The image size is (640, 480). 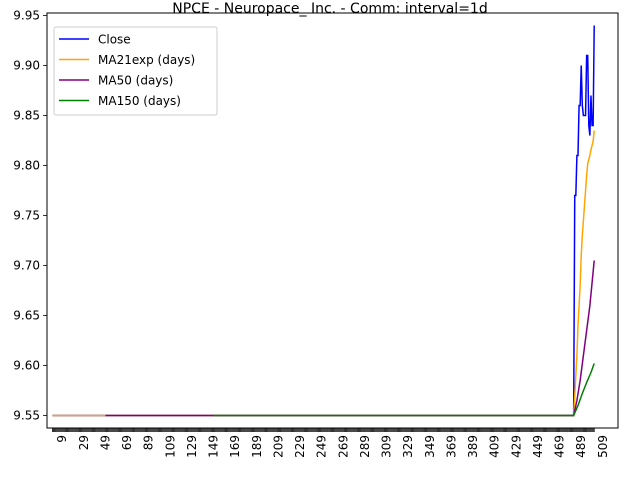 What do you see at coordinates (149, 442) in the screenshot?
I see `x-tick-label: 89` at bounding box center [149, 442].